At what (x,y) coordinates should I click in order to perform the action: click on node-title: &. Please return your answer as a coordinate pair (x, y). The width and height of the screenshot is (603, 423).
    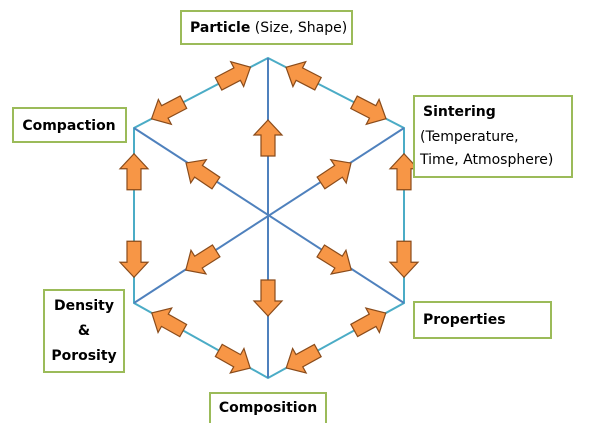
    Looking at the image, I should click on (84, 331).